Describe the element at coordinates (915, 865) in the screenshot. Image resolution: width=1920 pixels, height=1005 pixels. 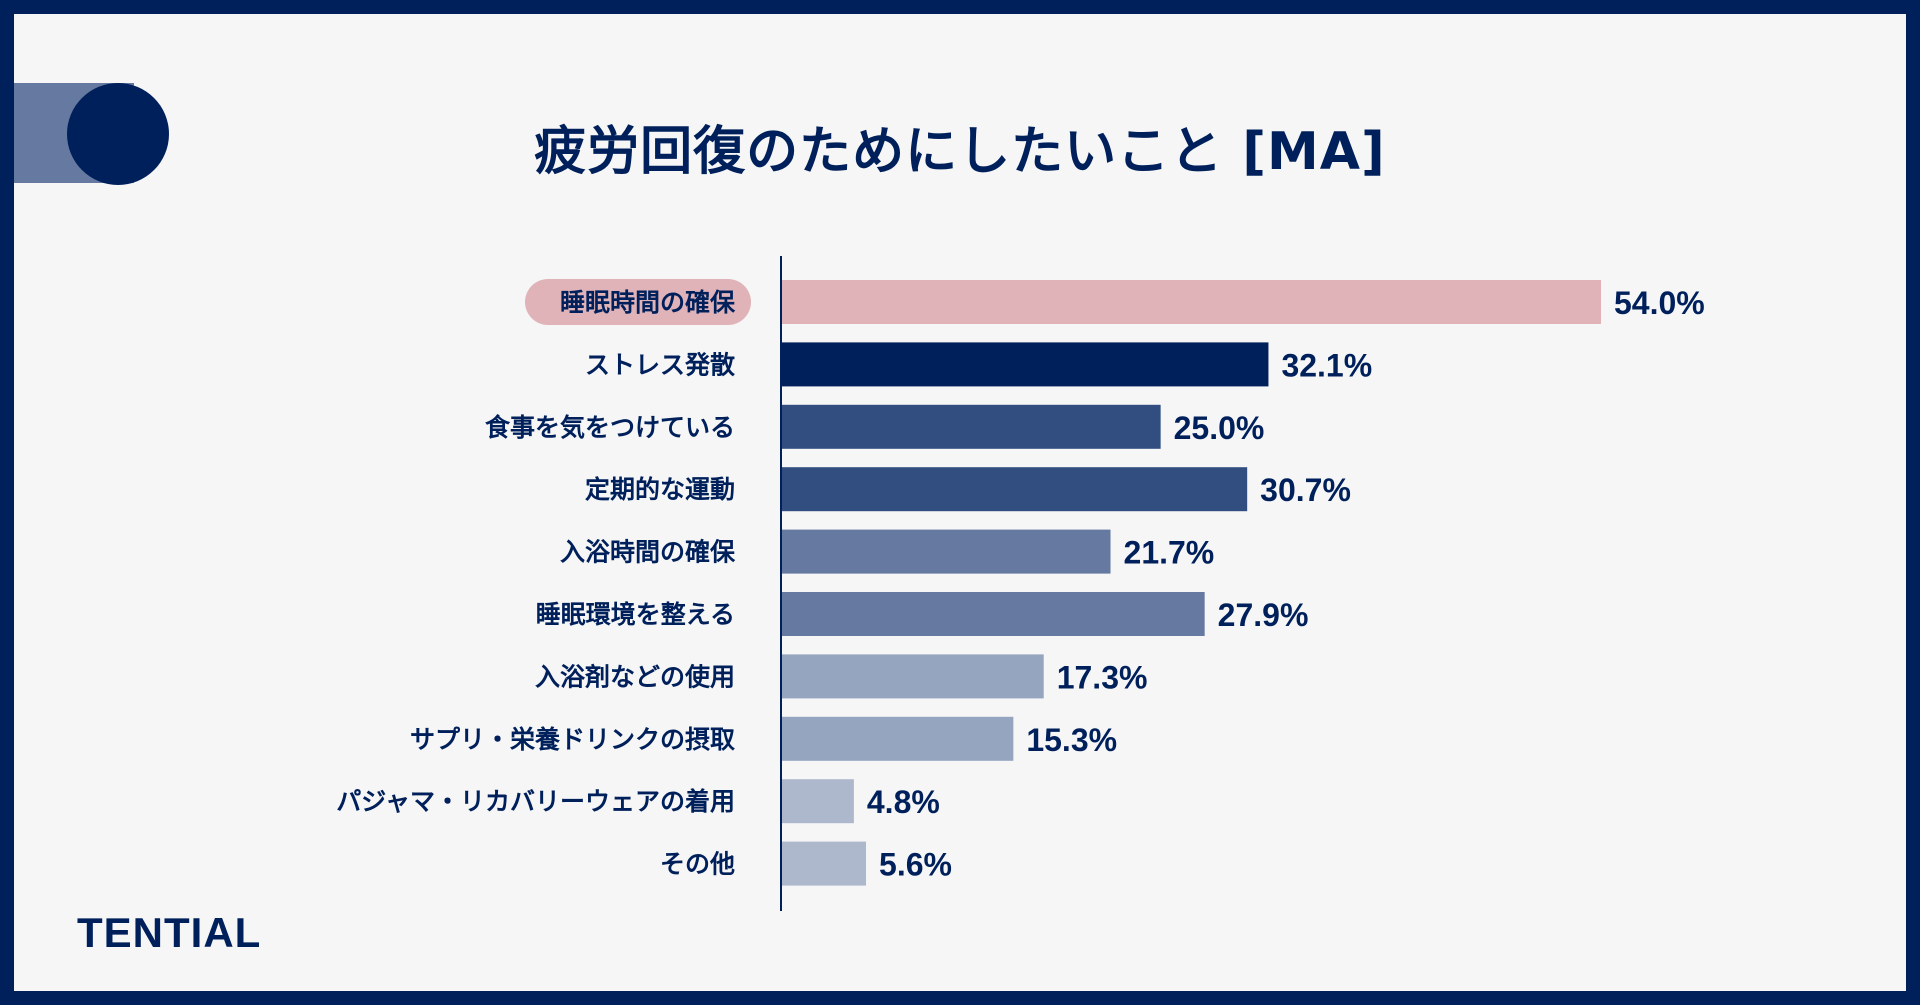
I see `value-label: 5.6%` at that location.